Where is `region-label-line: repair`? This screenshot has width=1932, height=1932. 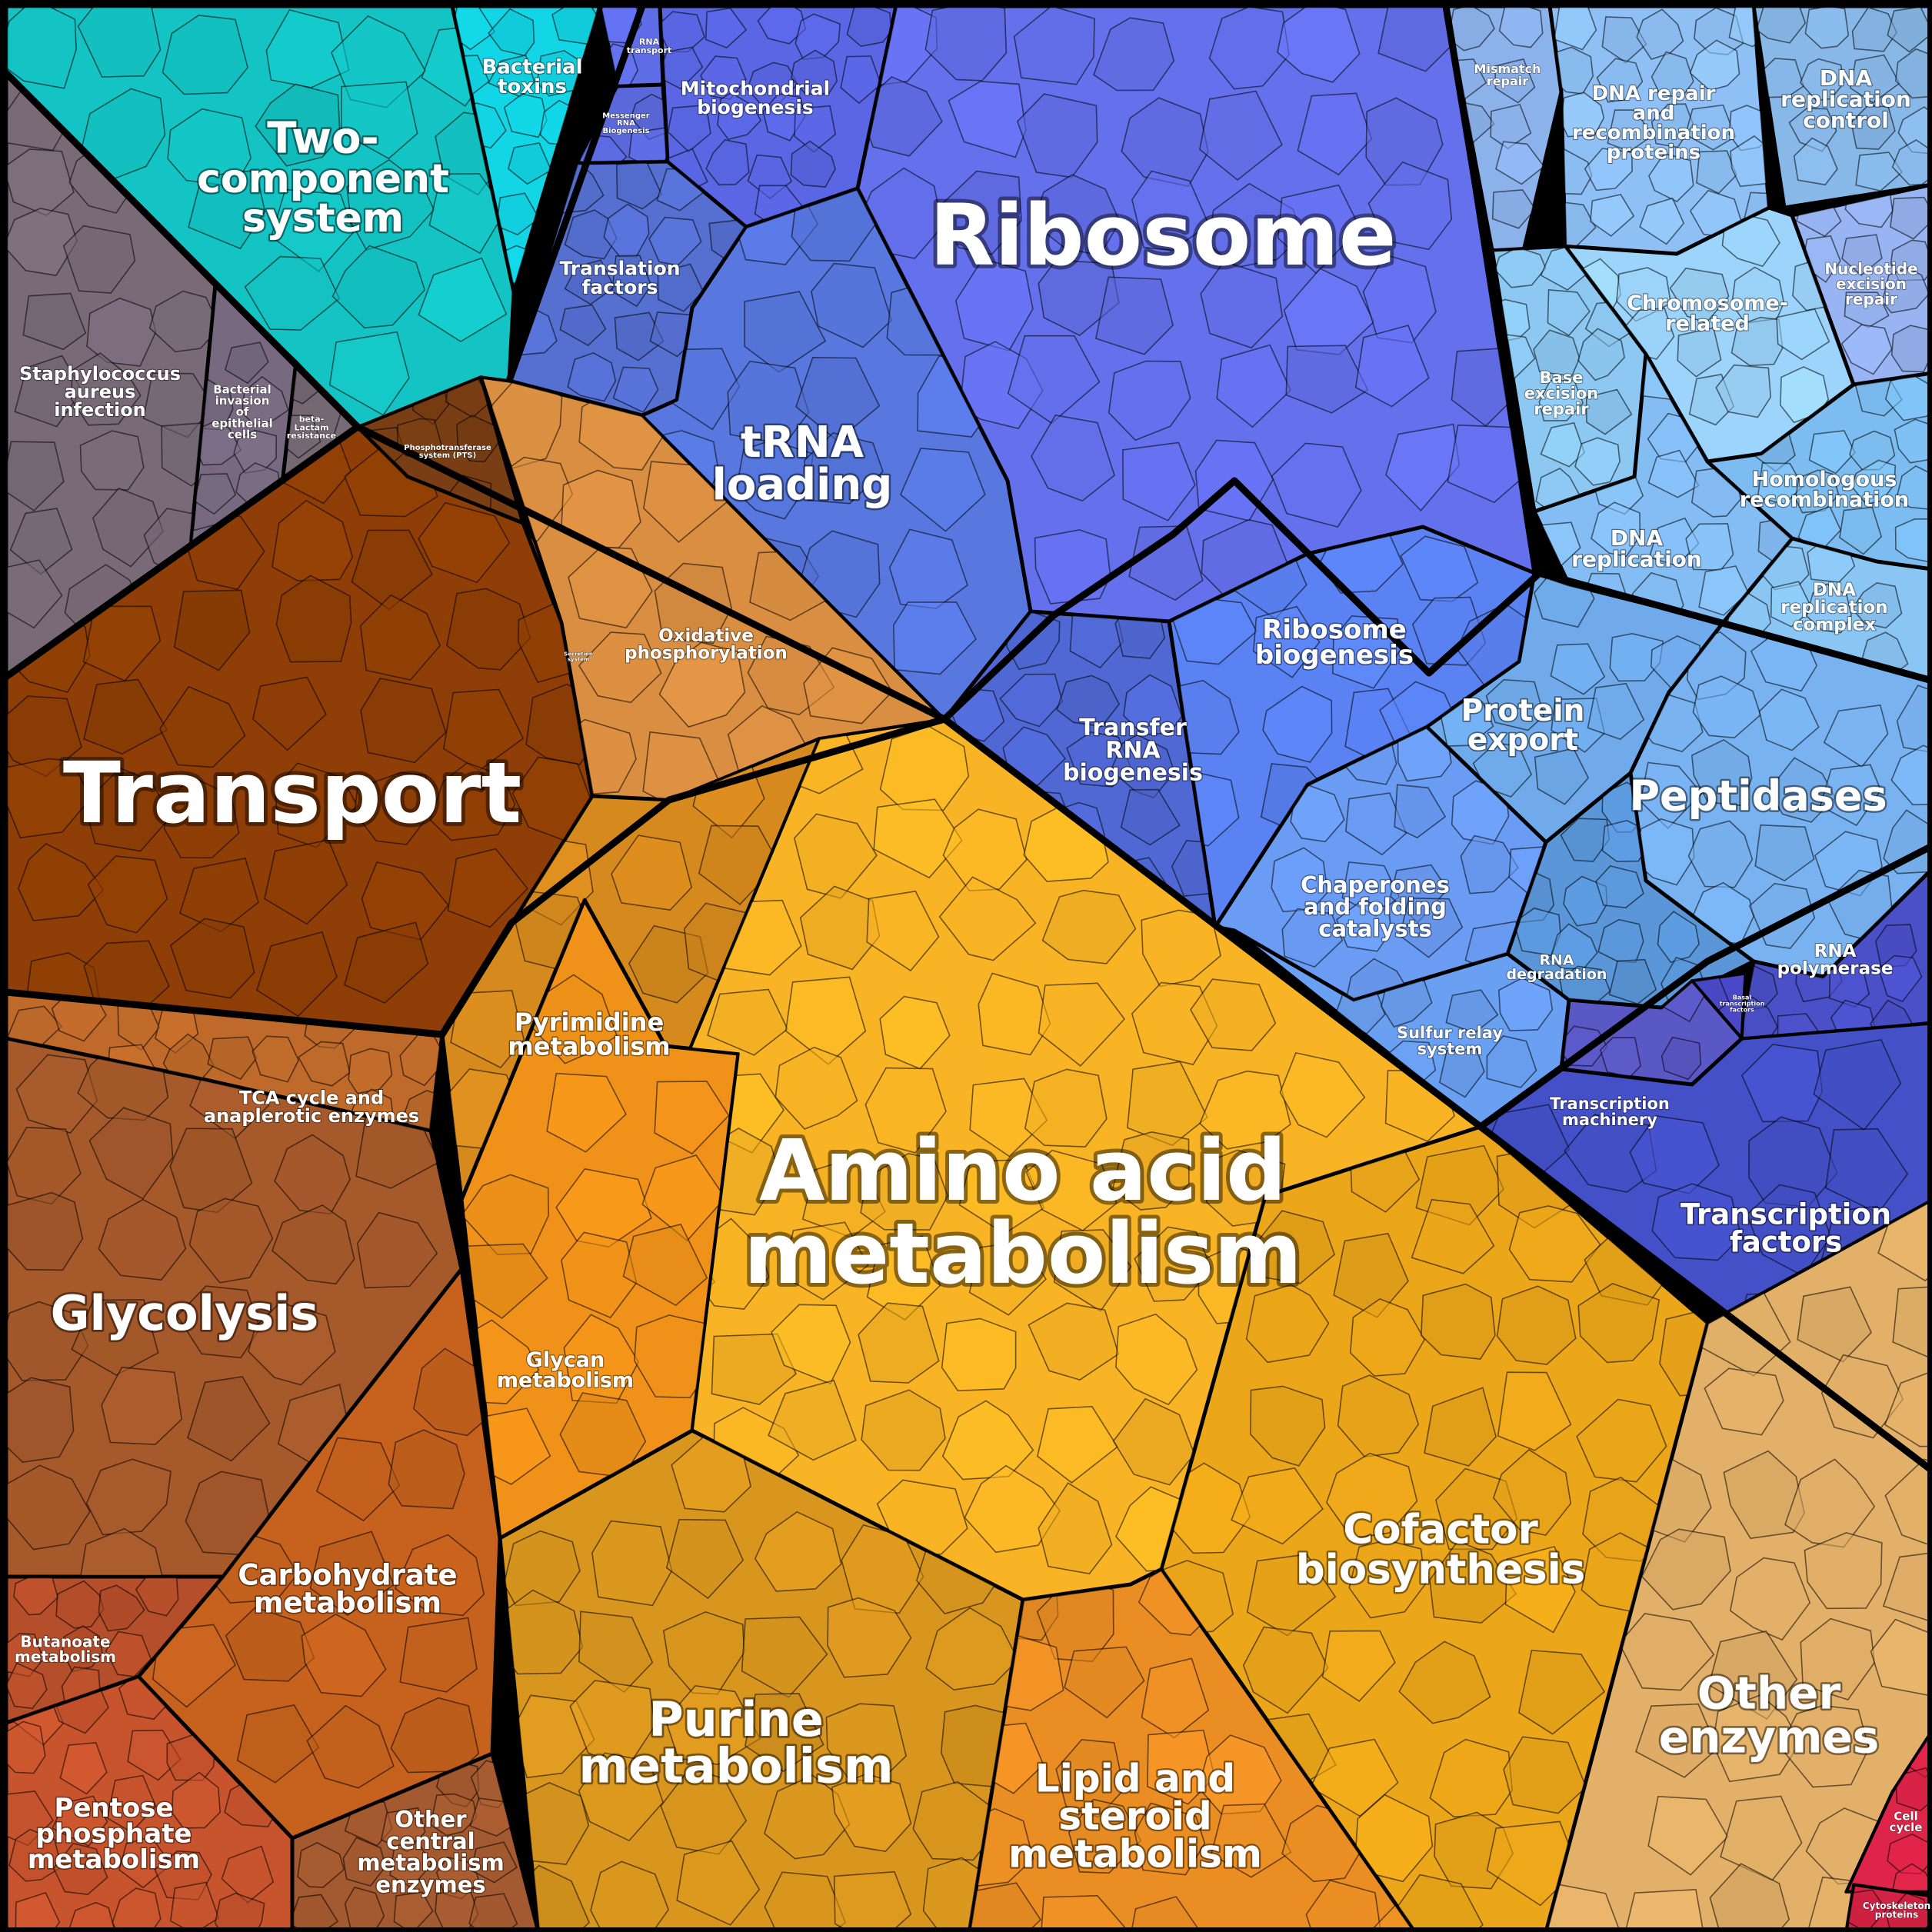 region-label-line: repair is located at coordinates (1561, 409).